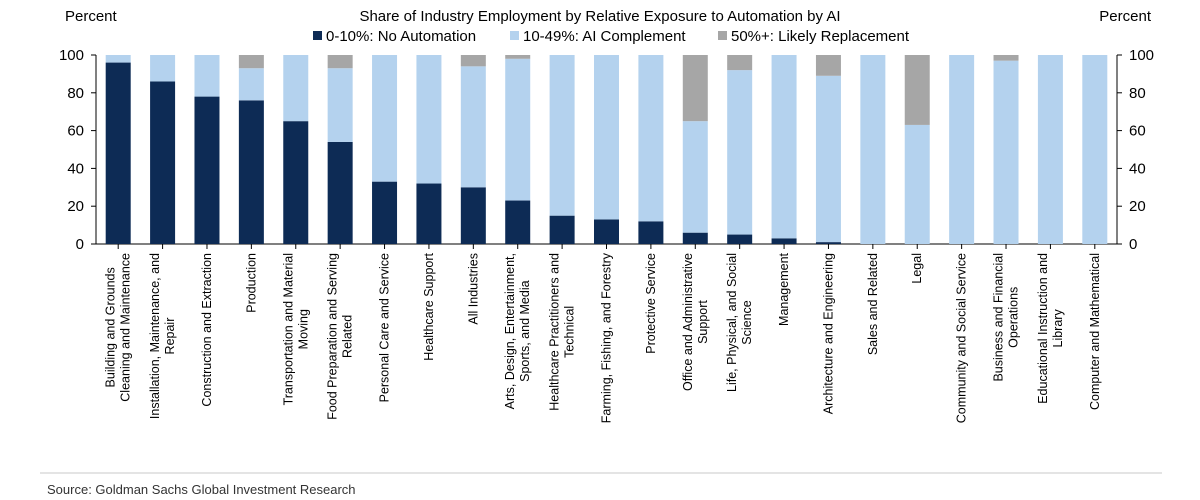  I want to click on category-label-line: All Industries, so click(473, 289).